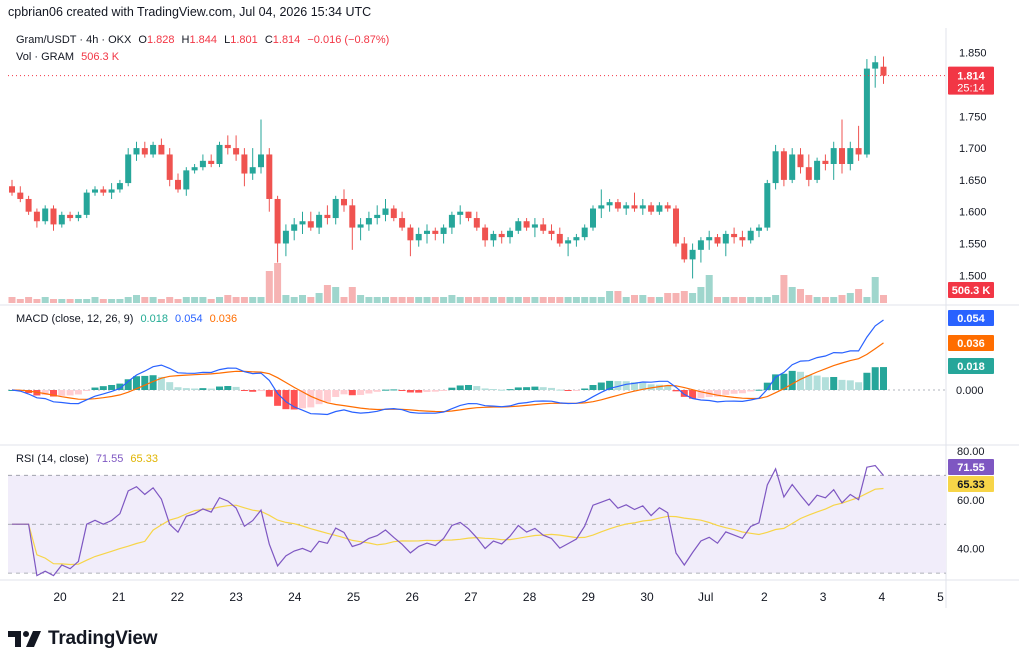 The height and width of the screenshot is (658, 1019). I want to click on rsi-ma-value: 65.33, so click(144, 459).